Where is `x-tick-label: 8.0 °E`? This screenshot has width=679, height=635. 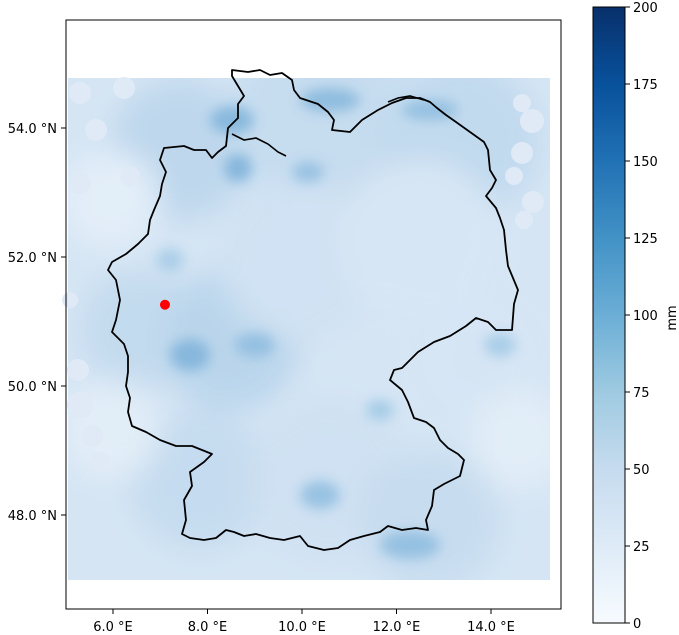 x-tick-label: 8.0 °E is located at coordinates (208, 627).